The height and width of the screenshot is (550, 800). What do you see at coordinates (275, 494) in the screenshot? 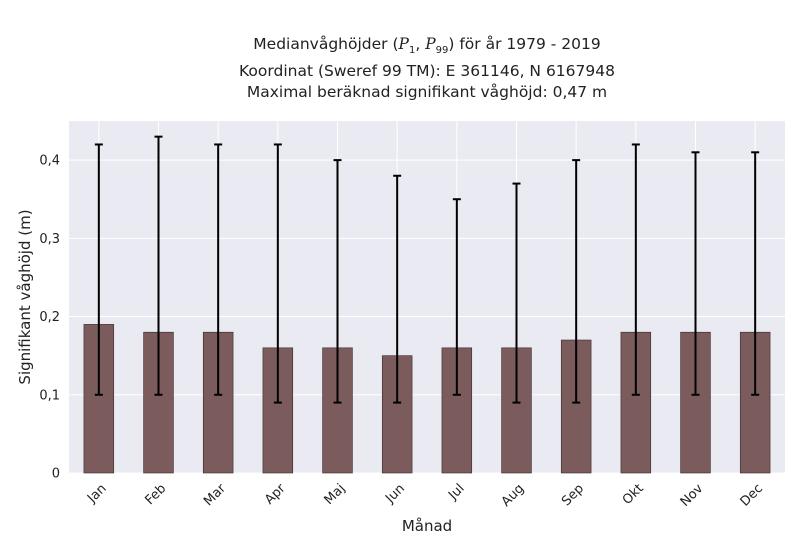
I see `x-tick-label: Apr` at bounding box center [275, 494].